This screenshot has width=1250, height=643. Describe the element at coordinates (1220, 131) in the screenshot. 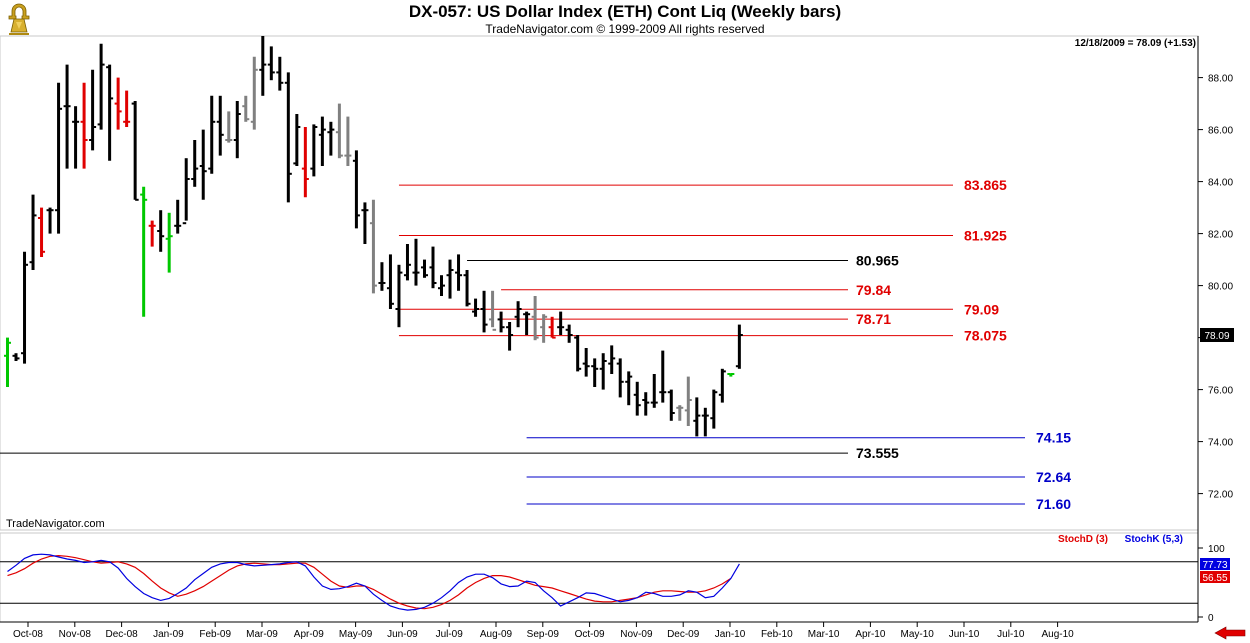

I see `y-tick-label: 86.00` at that location.